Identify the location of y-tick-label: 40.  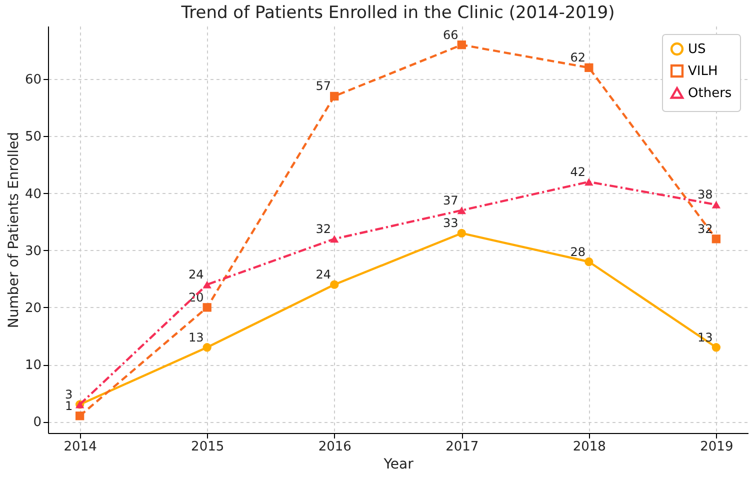
(33, 194).